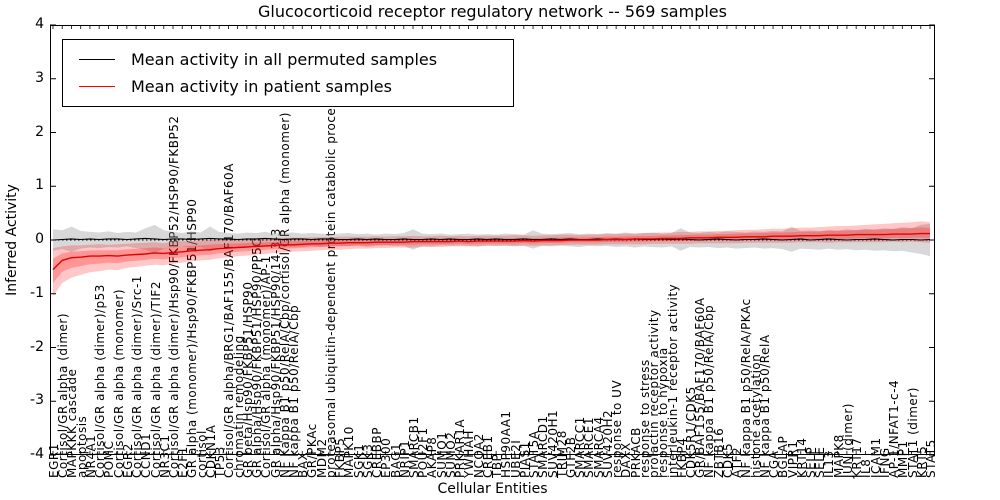 The width and height of the screenshot is (1000, 500). I want to click on legend-entry-patient: Mean activity in patient samples, so click(288, 86).